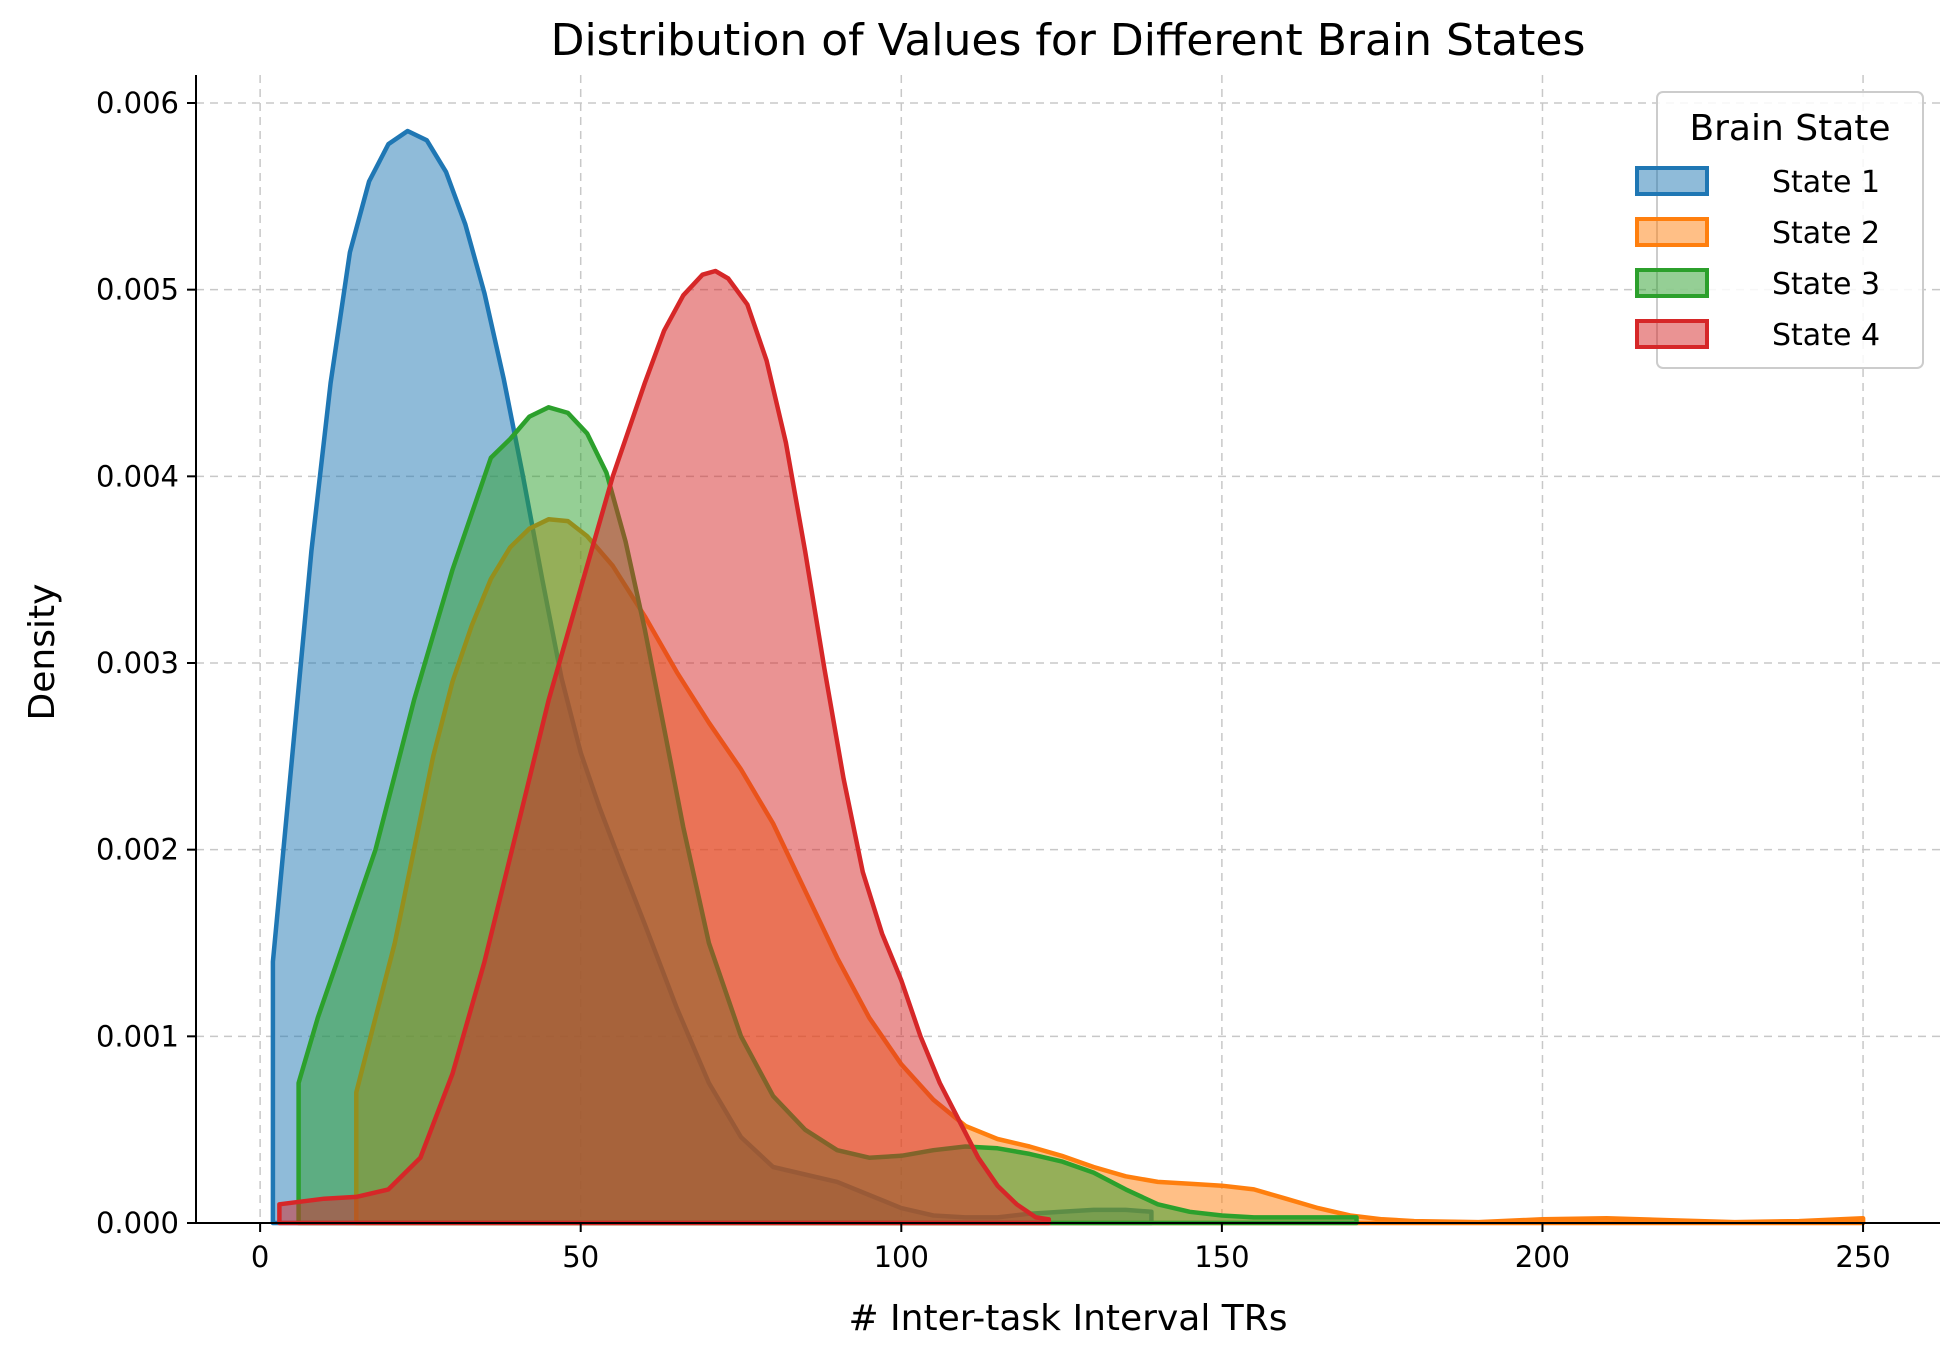 The width and height of the screenshot is (1950, 1350). I want to click on x-tick-label: 0, so click(260, 1257).